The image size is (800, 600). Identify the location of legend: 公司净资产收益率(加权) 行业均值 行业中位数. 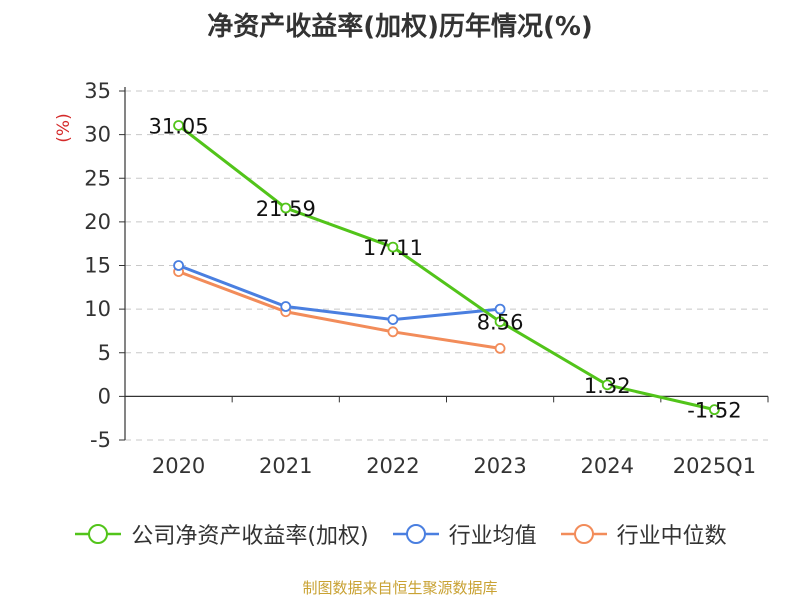
(400, 534).